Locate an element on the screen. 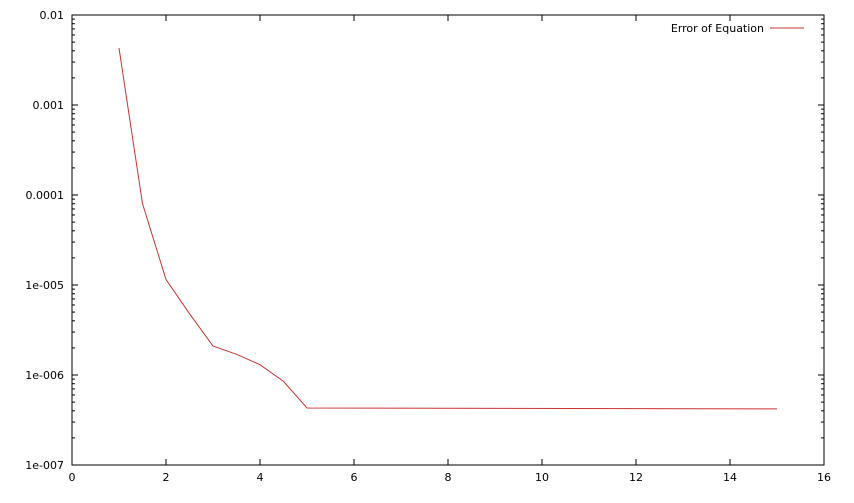 The image size is (854, 503). y-tick-label: 0.0001 is located at coordinates (45, 195).